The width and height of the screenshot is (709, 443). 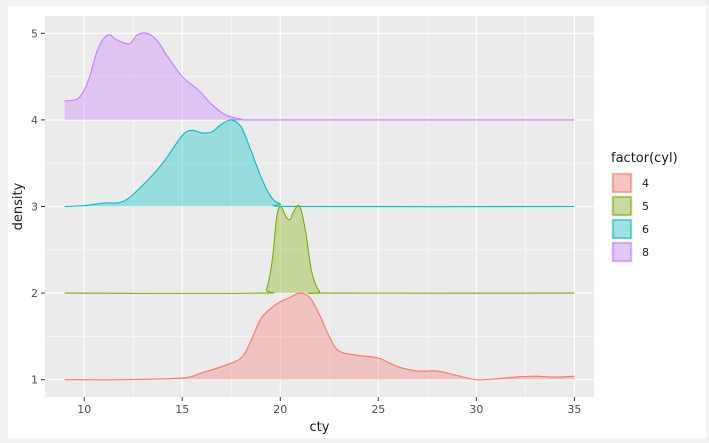 What do you see at coordinates (34, 33) in the screenshot?
I see `y-tick-label: 5` at bounding box center [34, 33].